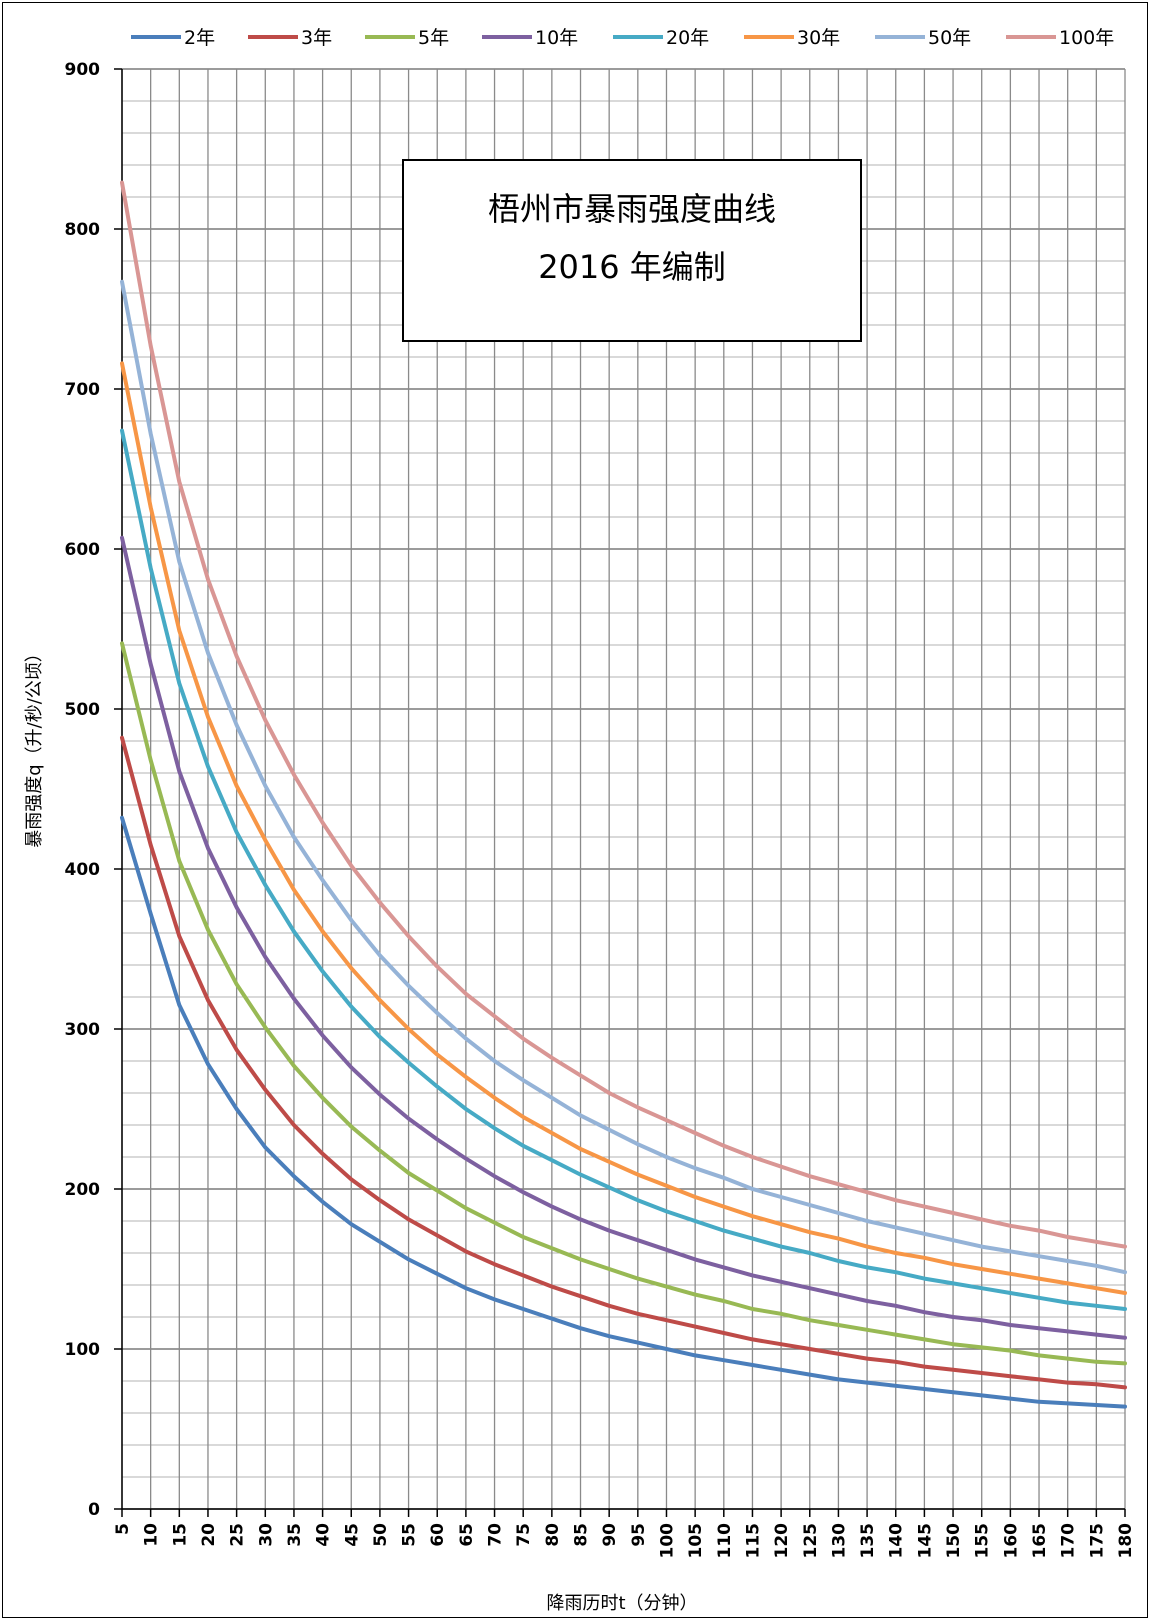  What do you see at coordinates (667, 1541) in the screenshot?
I see `x-tick-label: 100` at bounding box center [667, 1541].